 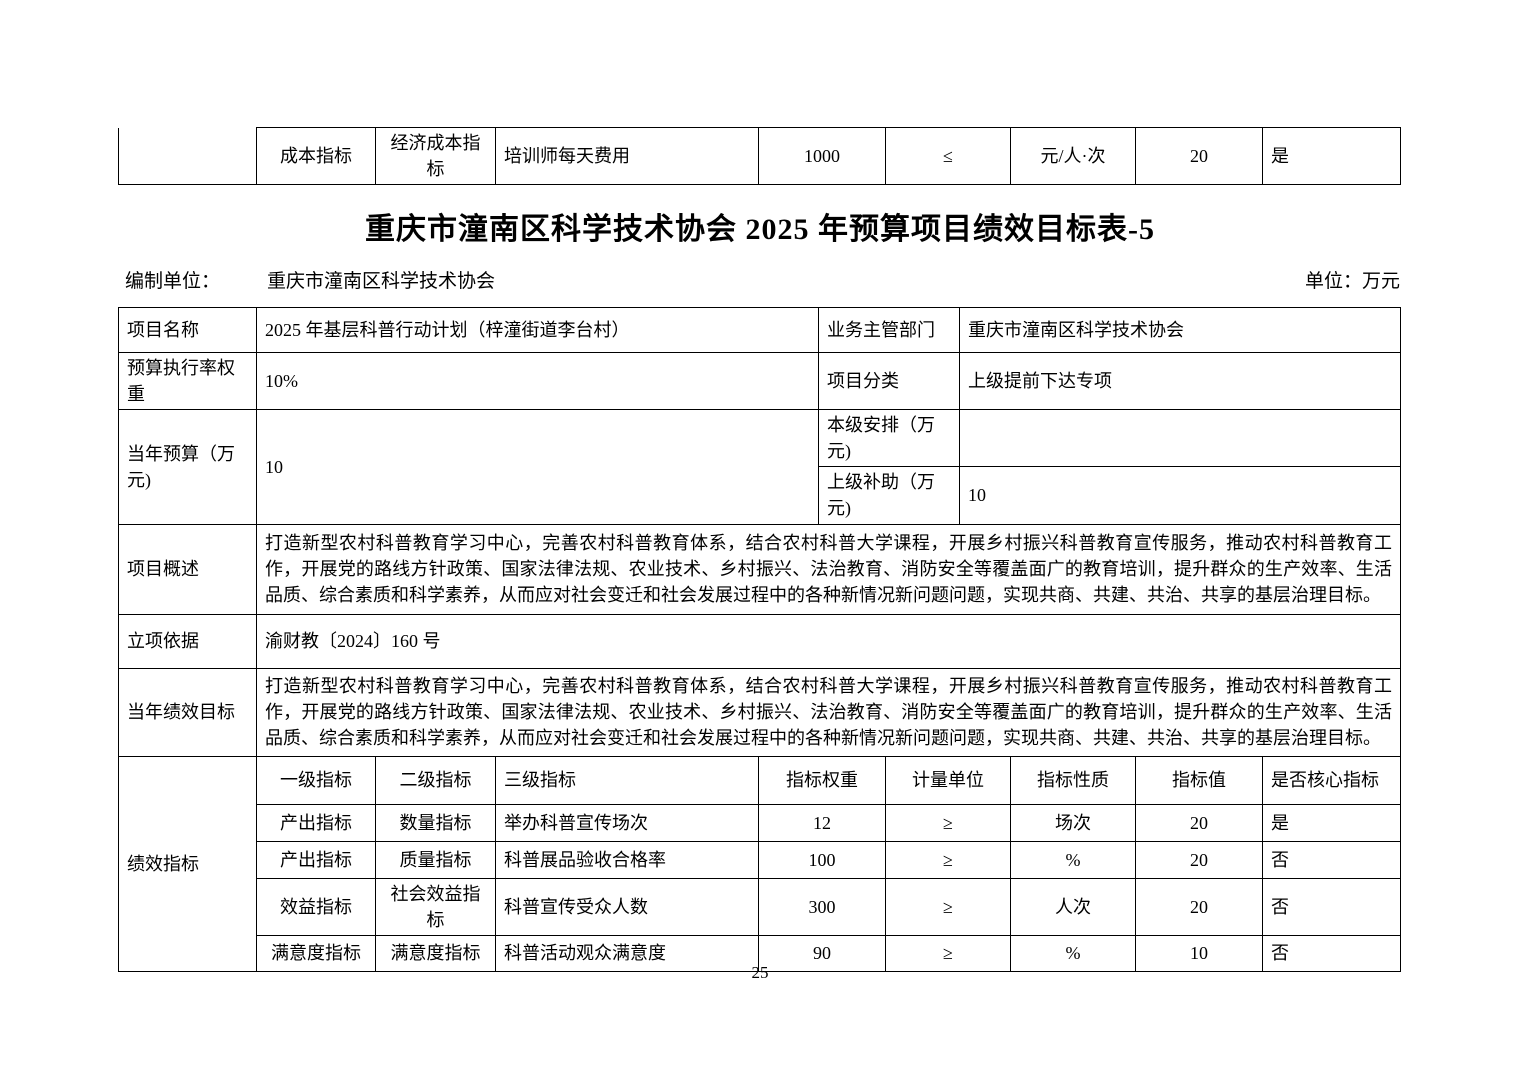 I want to click on carryover-row: 成本指标 经济成本指标 培训师每天费用 1000 ≤ 元/人·次 20 是, so click(x=759, y=156).